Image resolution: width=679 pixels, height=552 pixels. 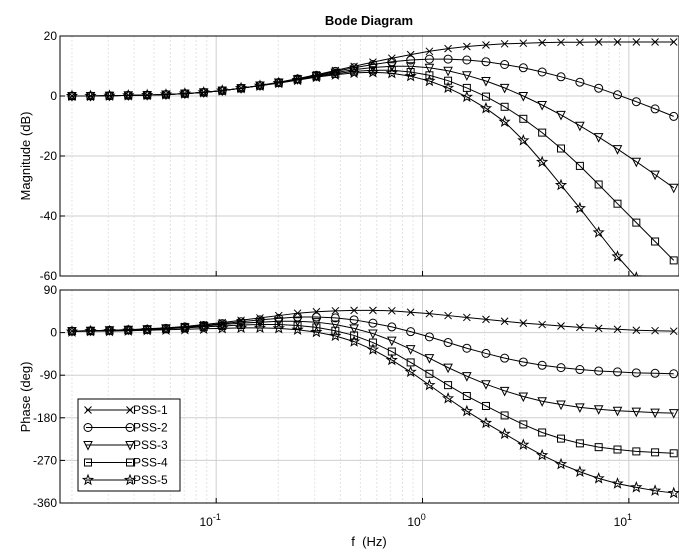 I want to click on x-tick-base: 10, so click(x=414, y=522).